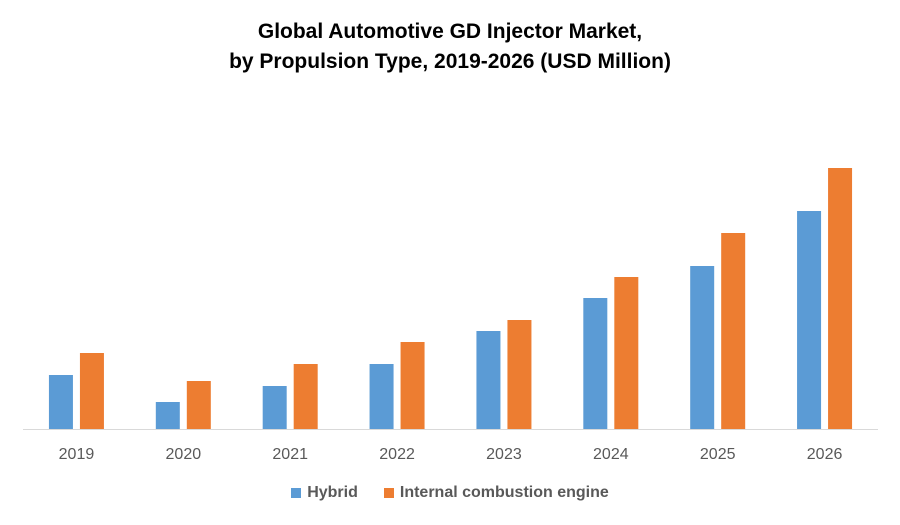 Image resolution: width=900 pixels, height=525 pixels. What do you see at coordinates (809, 320) in the screenshot?
I see `bar-hybrid-2026` at bounding box center [809, 320].